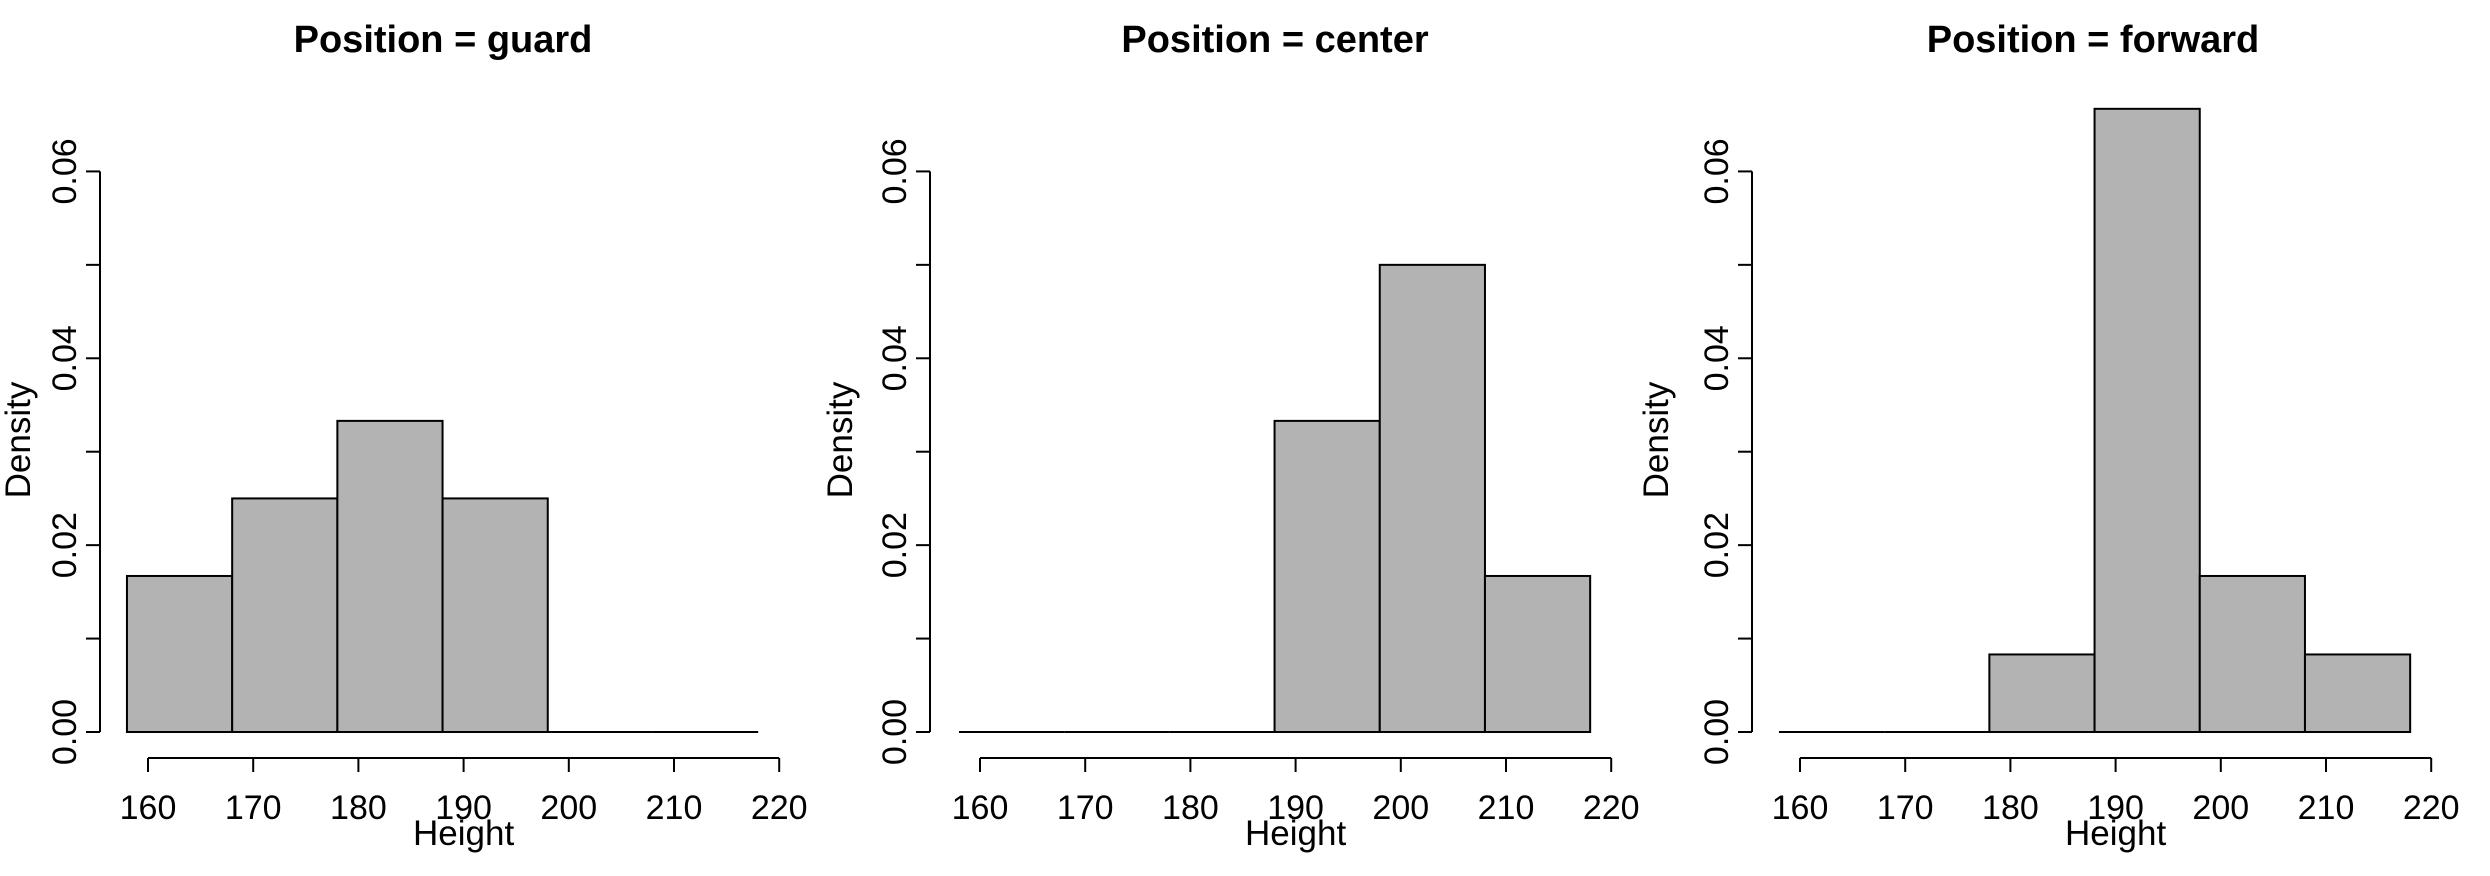  What do you see at coordinates (2093, 40) in the screenshot?
I see `chart-title: Position = forward` at bounding box center [2093, 40].